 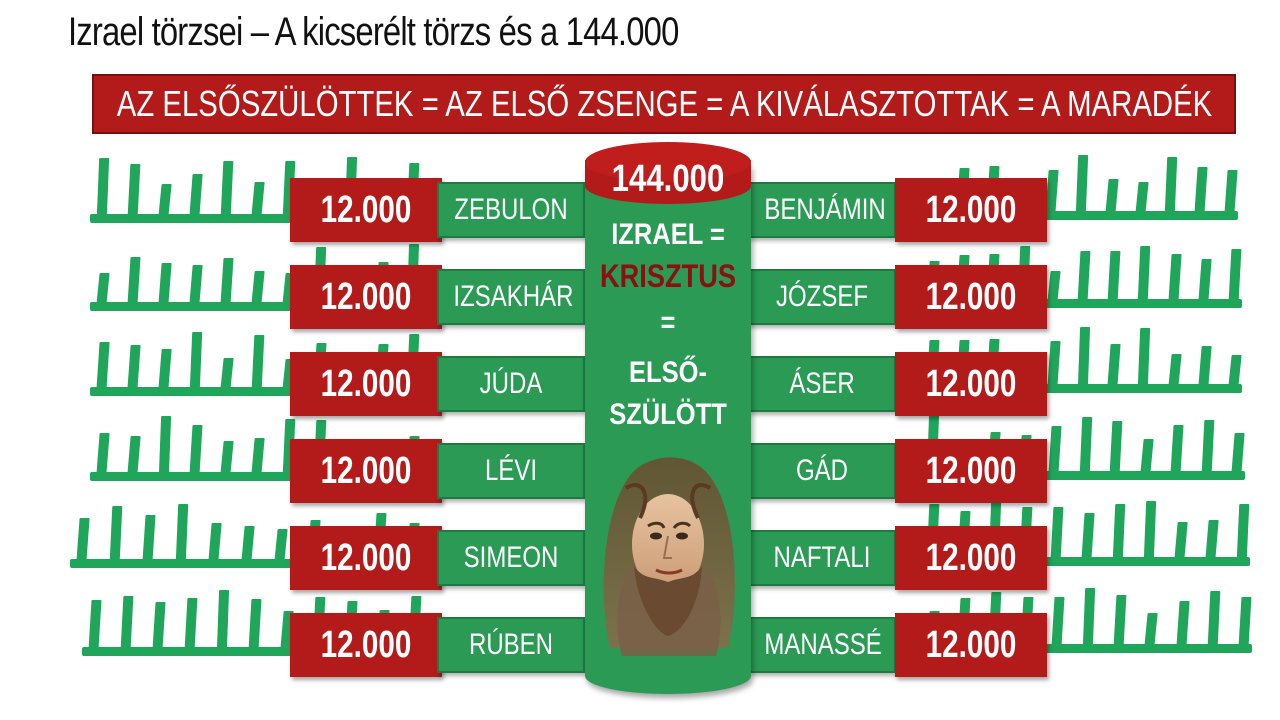 What do you see at coordinates (822, 297) in the screenshot?
I see `tribe-name-right: JÓZSEF` at bounding box center [822, 297].